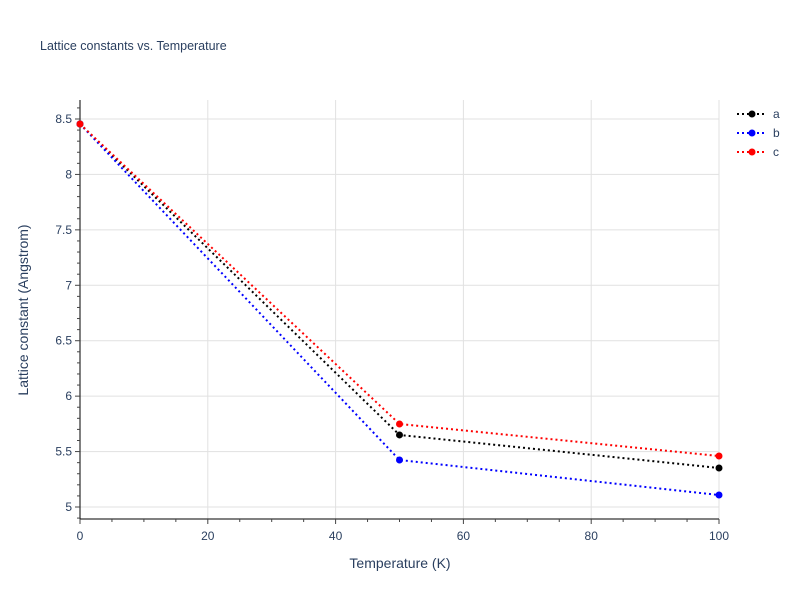  What do you see at coordinates (776, 133) in the screenshot?
I see `legend-label: b` at bounding box center [776, 133].